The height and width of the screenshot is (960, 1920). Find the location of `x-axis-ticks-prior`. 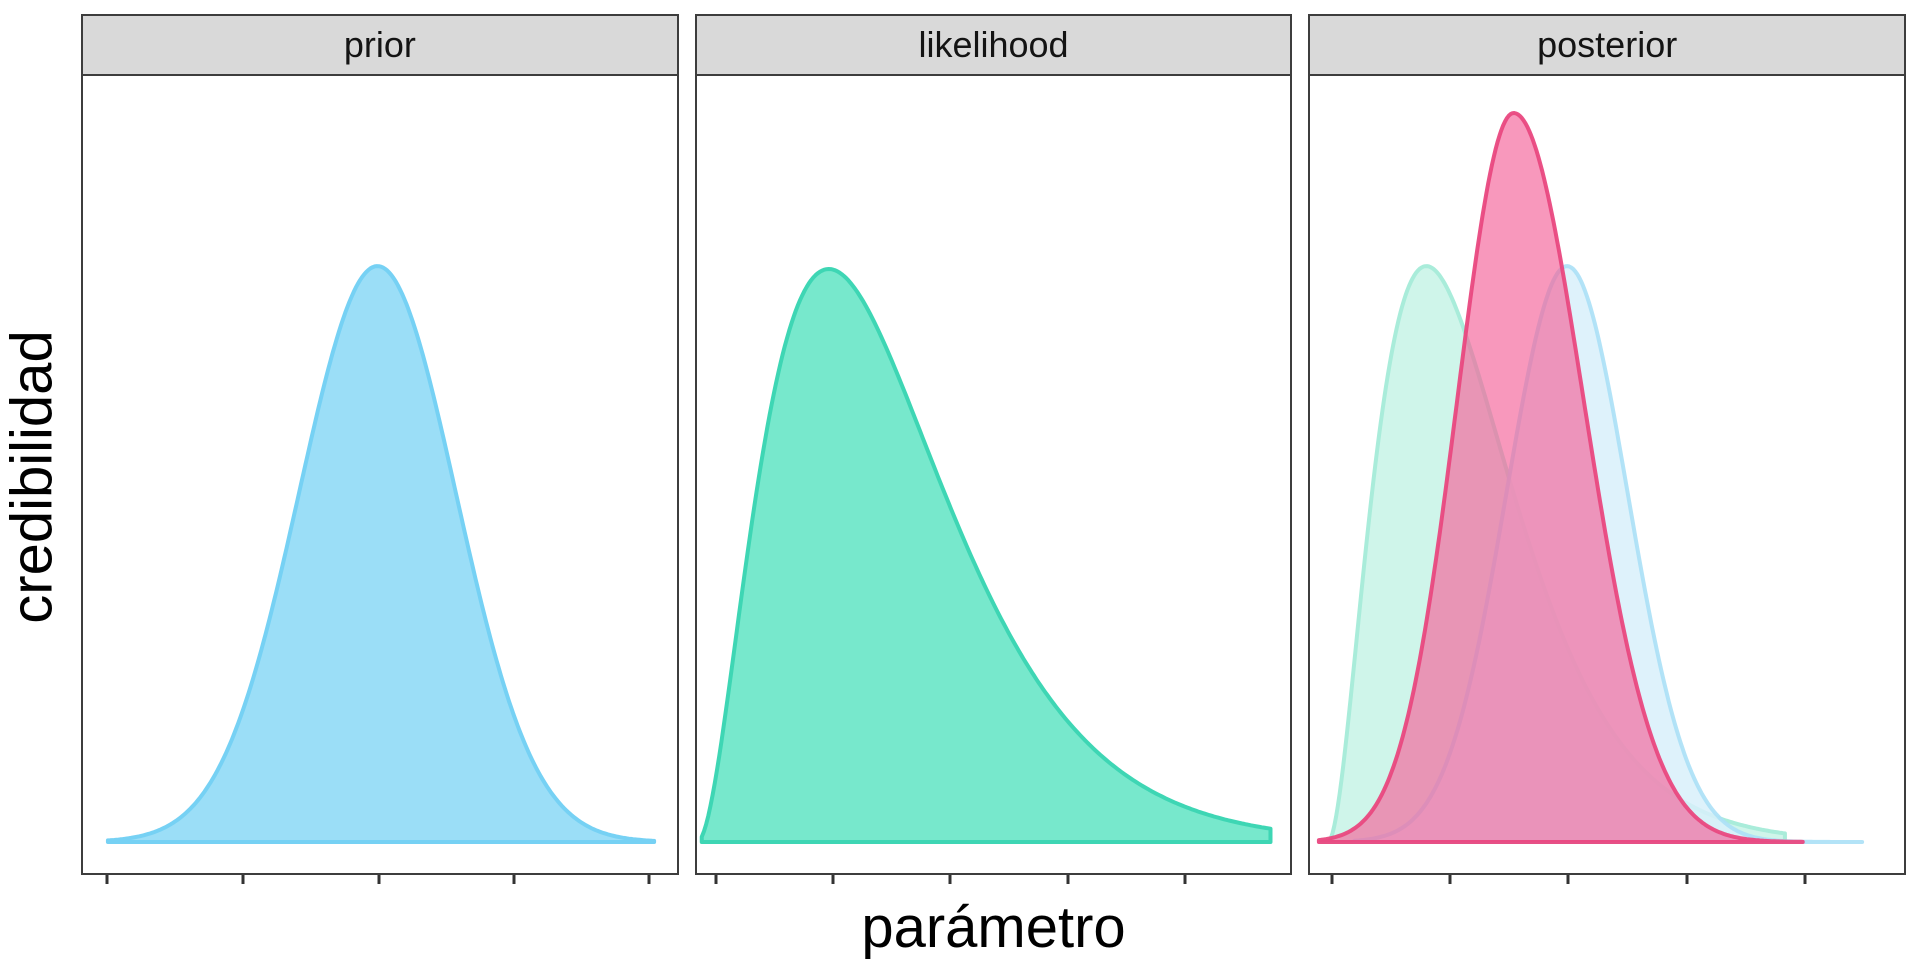

x-axis-ticks-prior is located at coordinates (380, 881).